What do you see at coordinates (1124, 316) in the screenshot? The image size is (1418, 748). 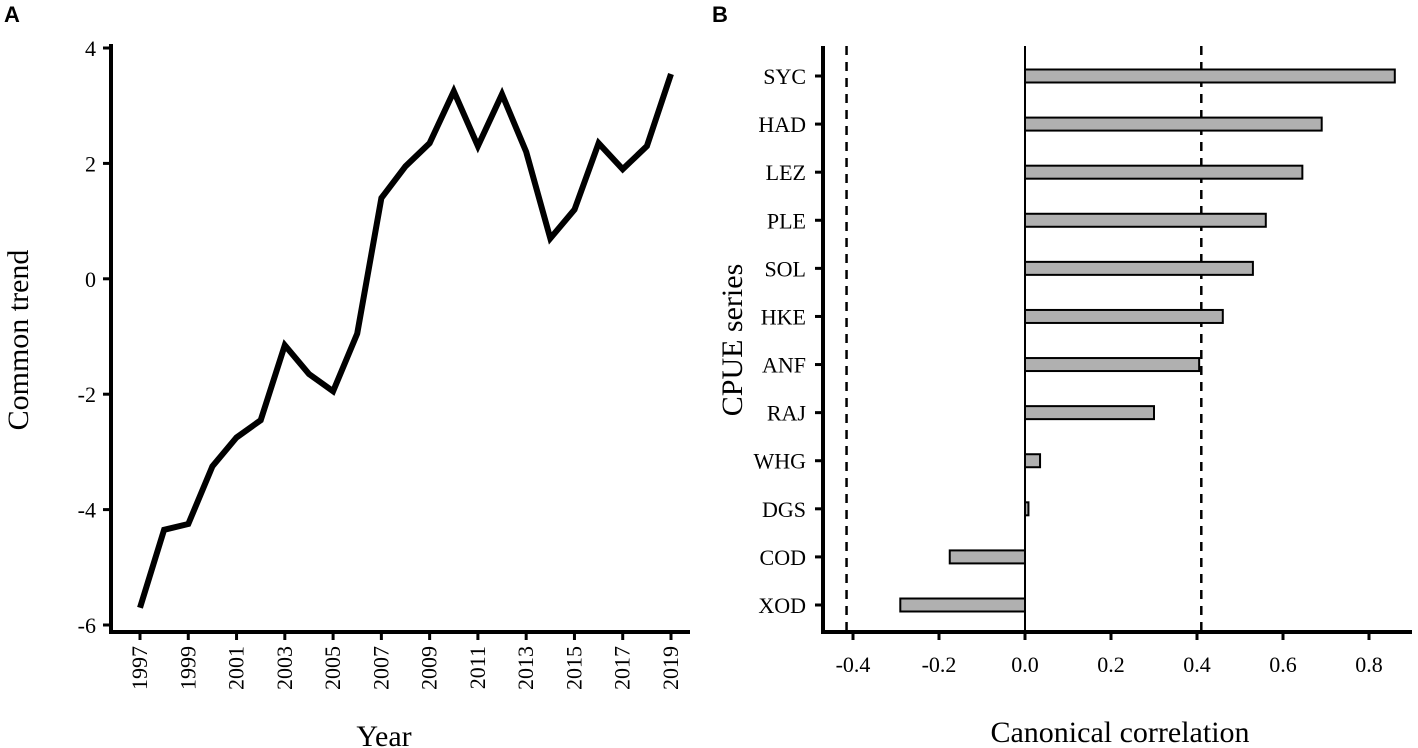 I see `bar-hke` at bounding box center [1124, 316].